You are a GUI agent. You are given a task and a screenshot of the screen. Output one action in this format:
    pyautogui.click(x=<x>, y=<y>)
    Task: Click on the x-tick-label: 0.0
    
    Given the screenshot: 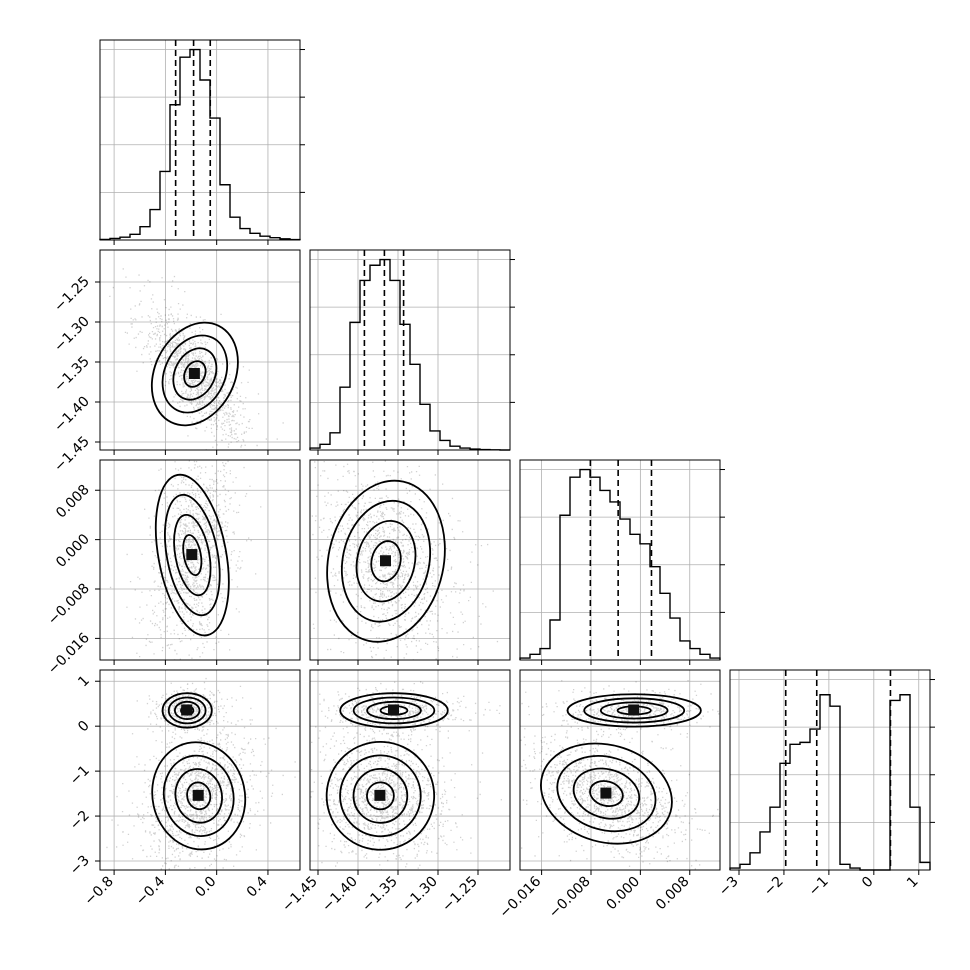 What is the action you would take?
    pyautogui.click(x=205, y=887)
    